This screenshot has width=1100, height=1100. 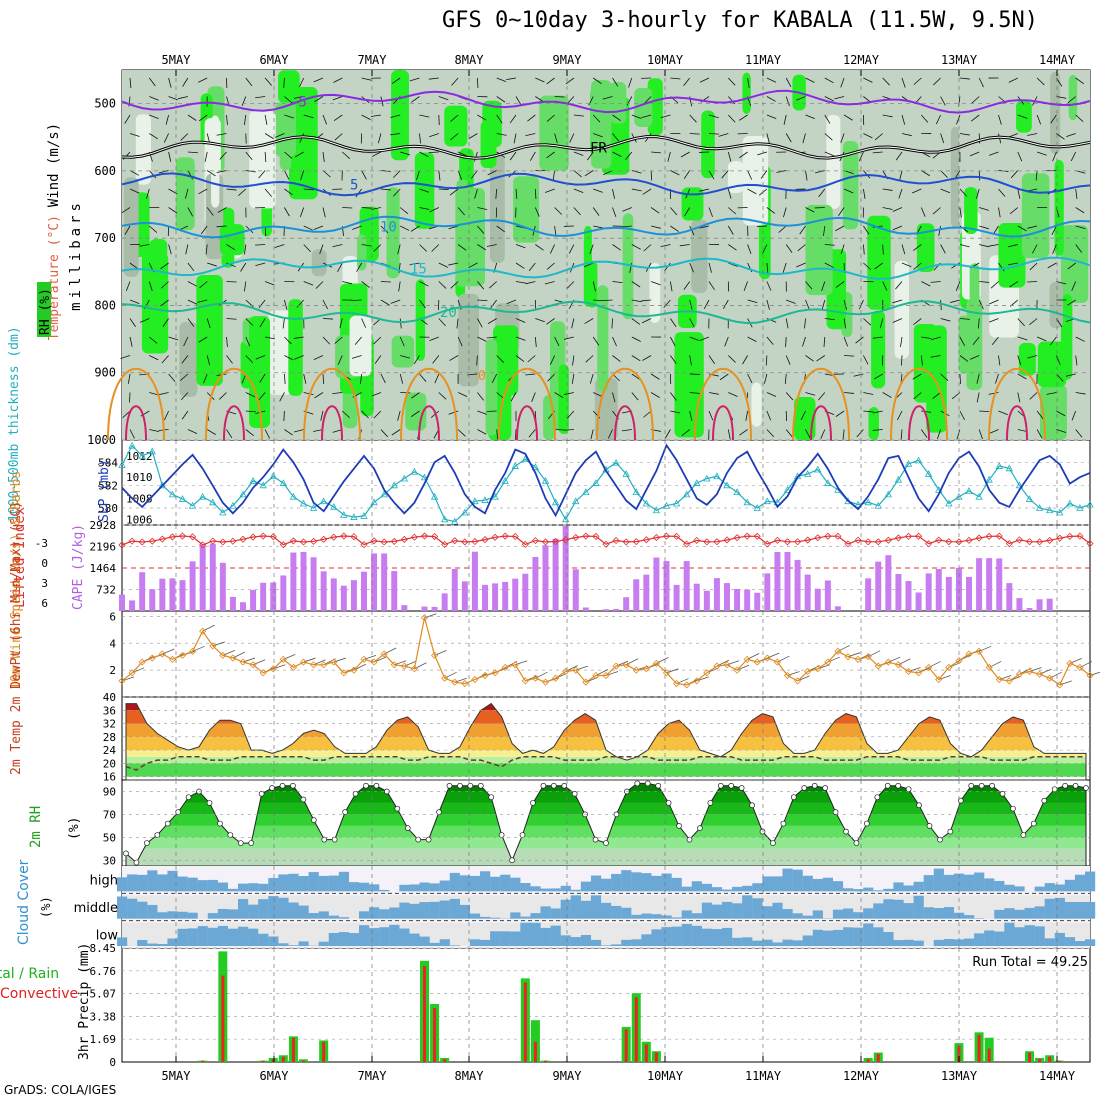 What do you see at coordinates (103, 525) in the screenshot?
I see `cape-ytick: 2928` at bounding box center [103, 525].